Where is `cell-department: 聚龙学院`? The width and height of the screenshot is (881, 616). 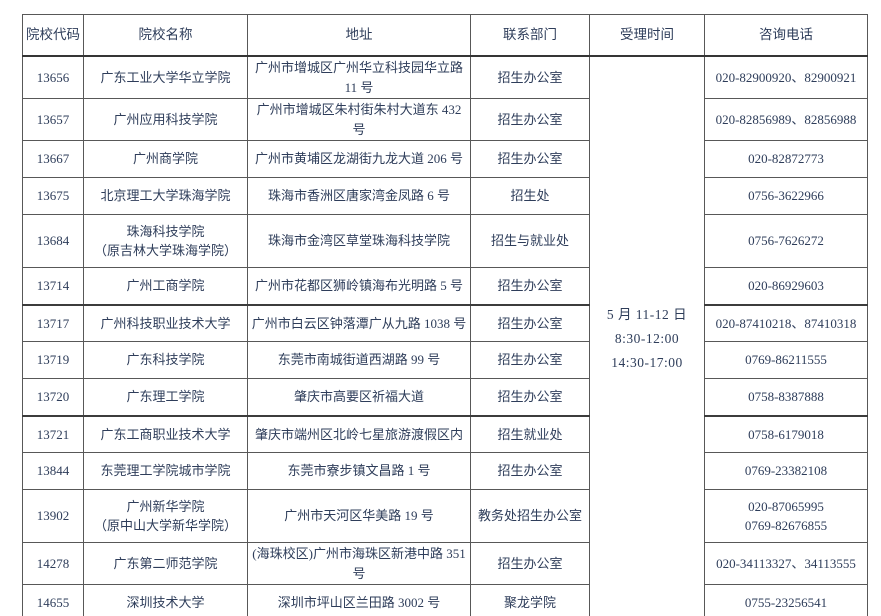 cell-department: 聚龙学院 is located at coordinates (530, 600).